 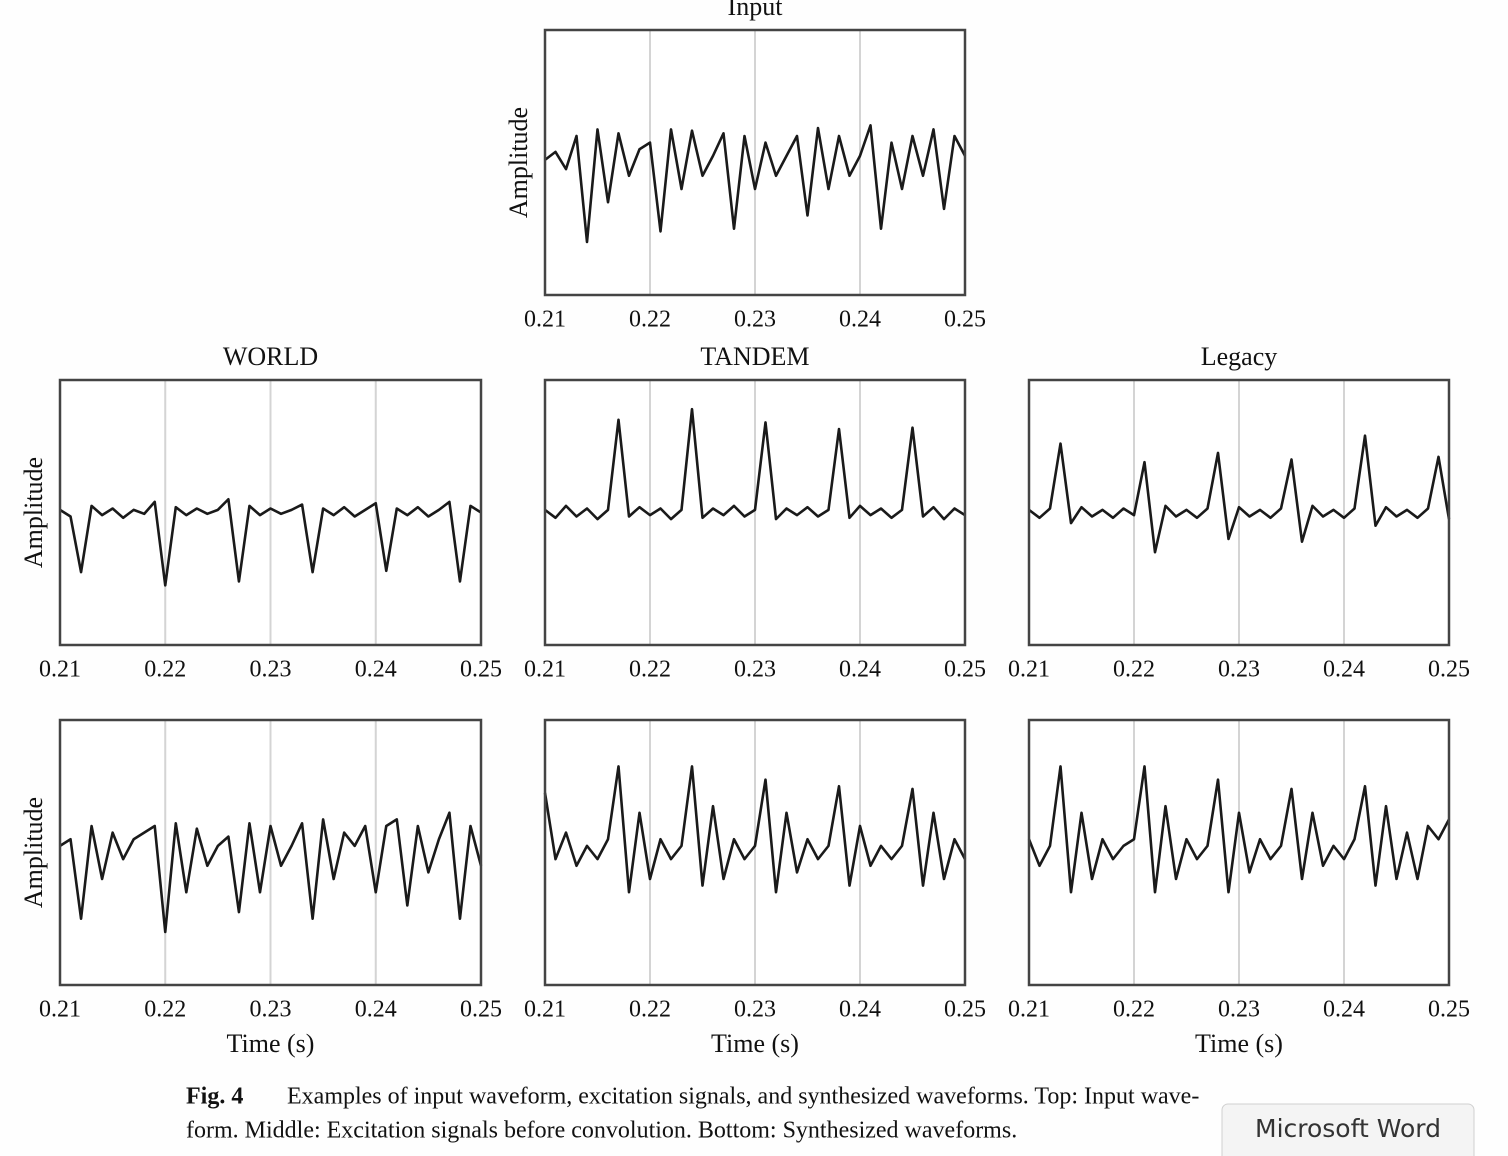 What do you see at coordinates (754, 356) in the screenshot?
I see `chart-title: TANDEM` at bounding box center [754, 356].